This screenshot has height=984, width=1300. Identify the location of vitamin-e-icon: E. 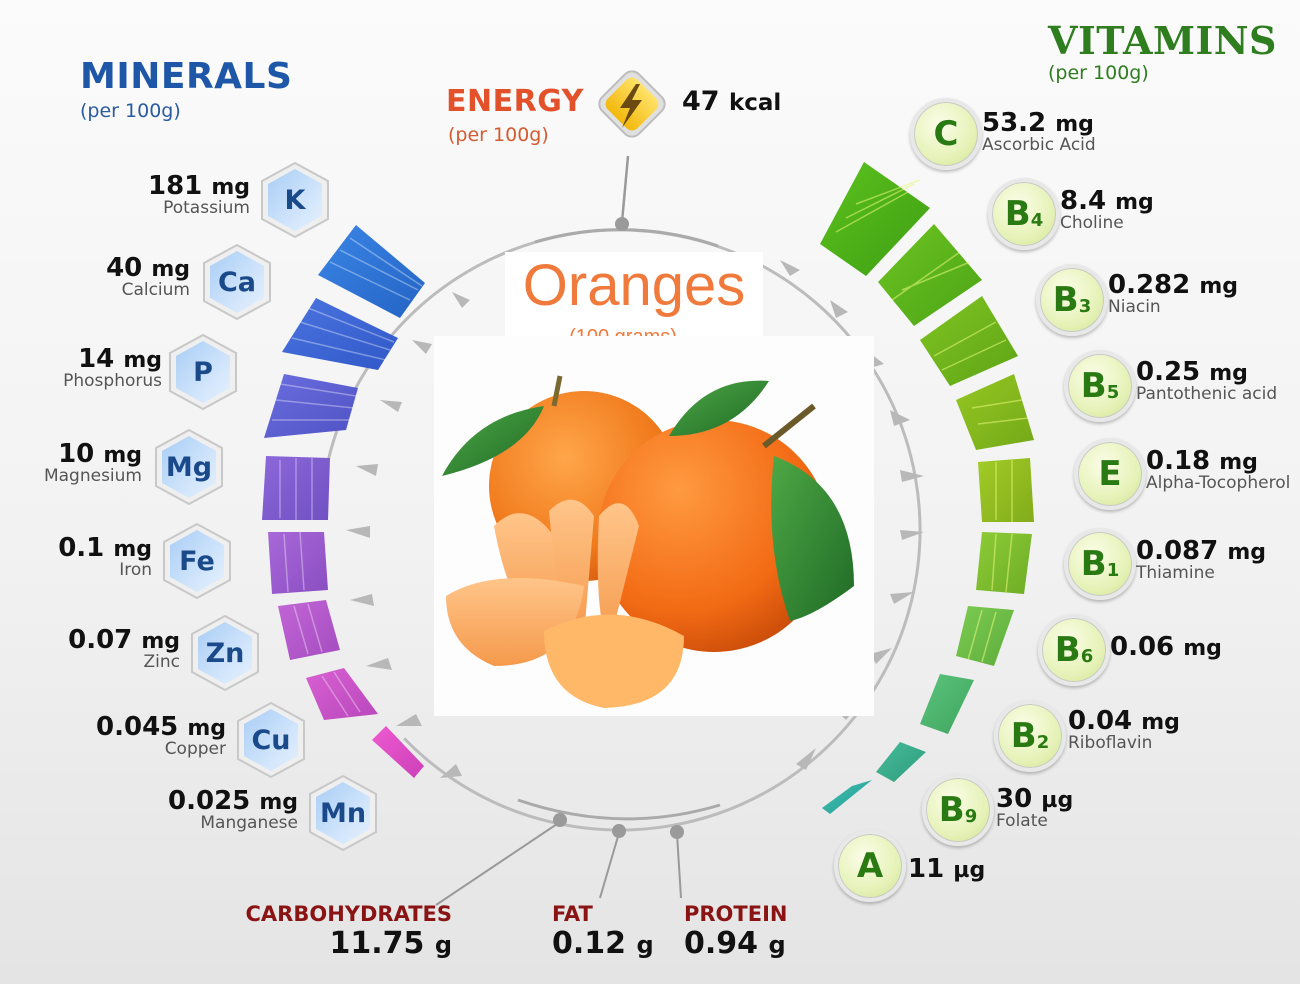
(1110, 474).